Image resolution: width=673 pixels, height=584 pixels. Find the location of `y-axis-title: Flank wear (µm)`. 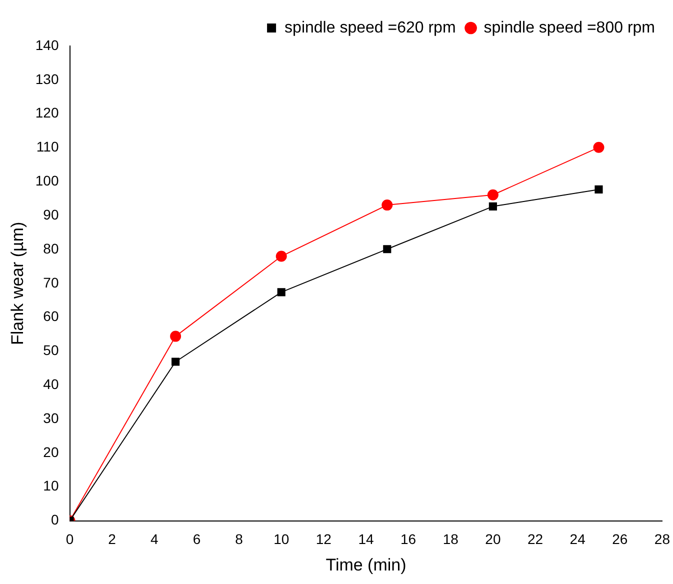

y-axis-title: Flank wear (µm) is located at coordinates (17, 283).